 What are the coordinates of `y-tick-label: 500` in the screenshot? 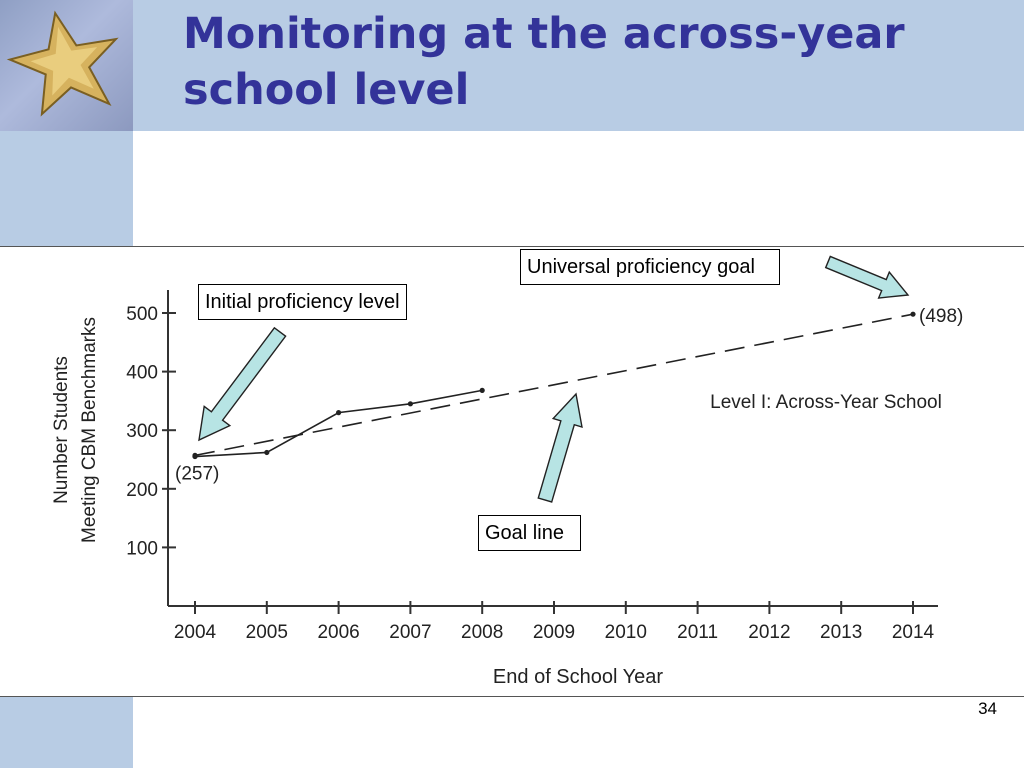 It's located at (142, 314).